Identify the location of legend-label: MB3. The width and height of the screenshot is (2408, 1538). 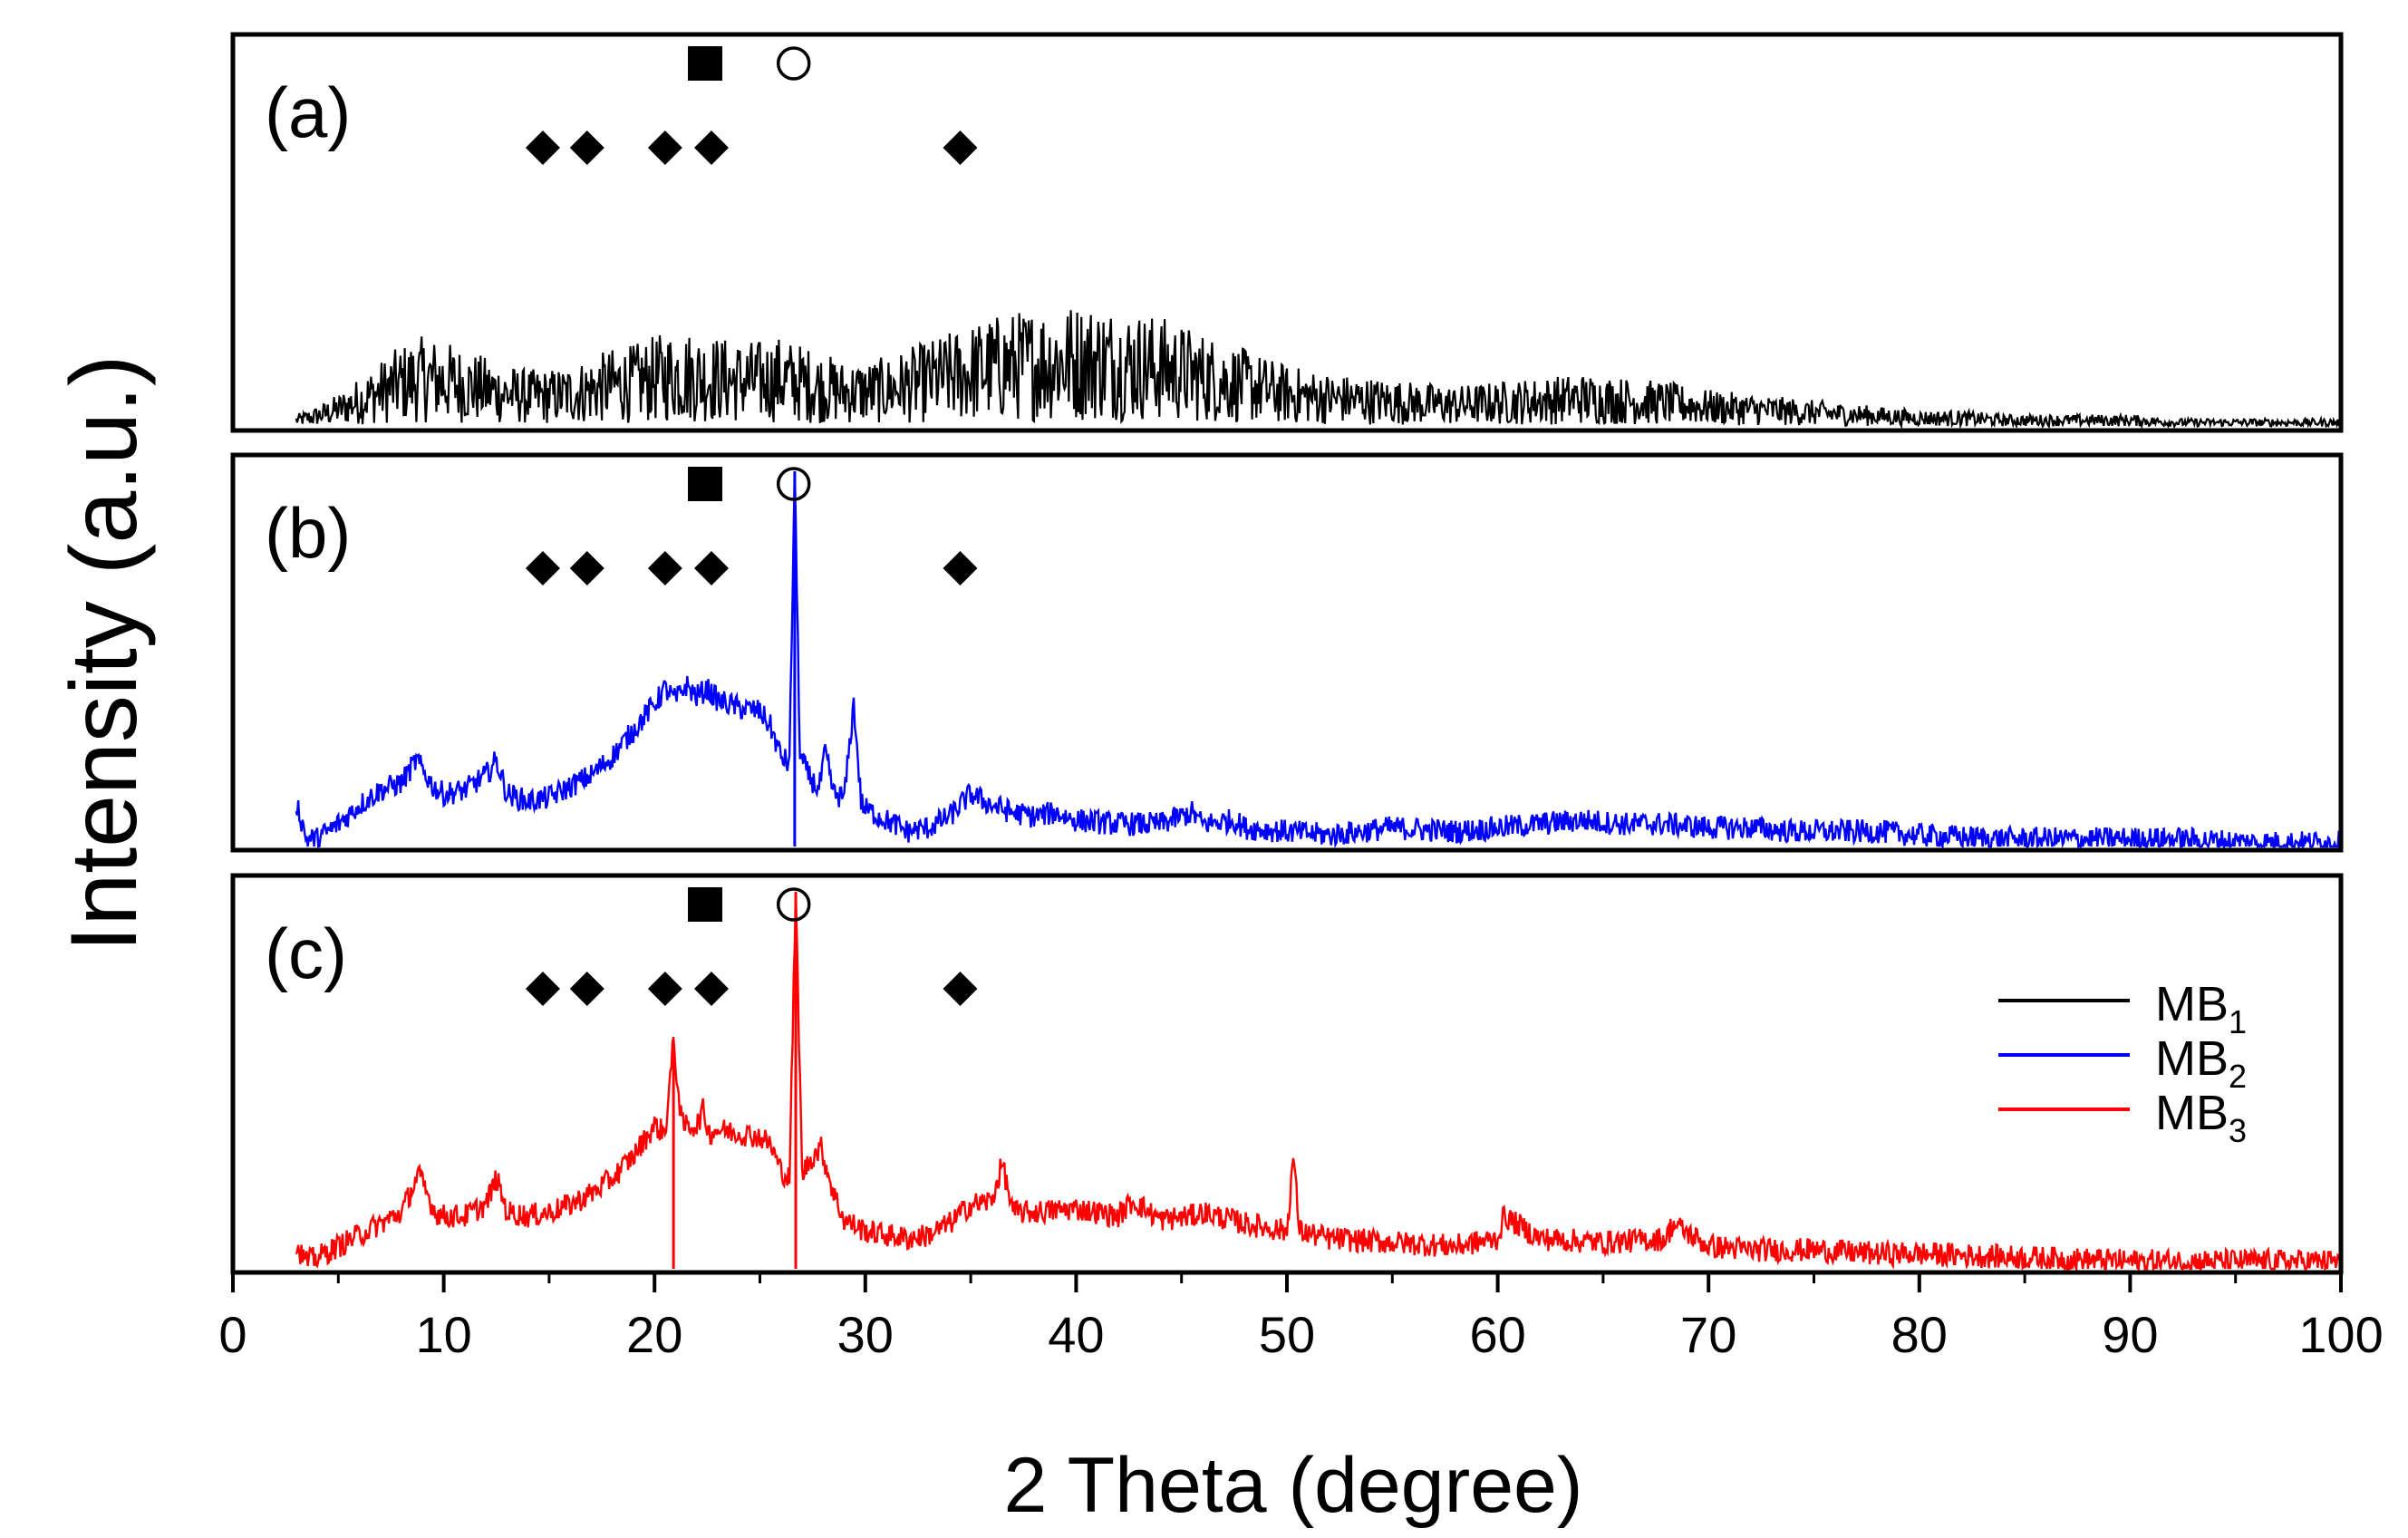
(2201, 1117).